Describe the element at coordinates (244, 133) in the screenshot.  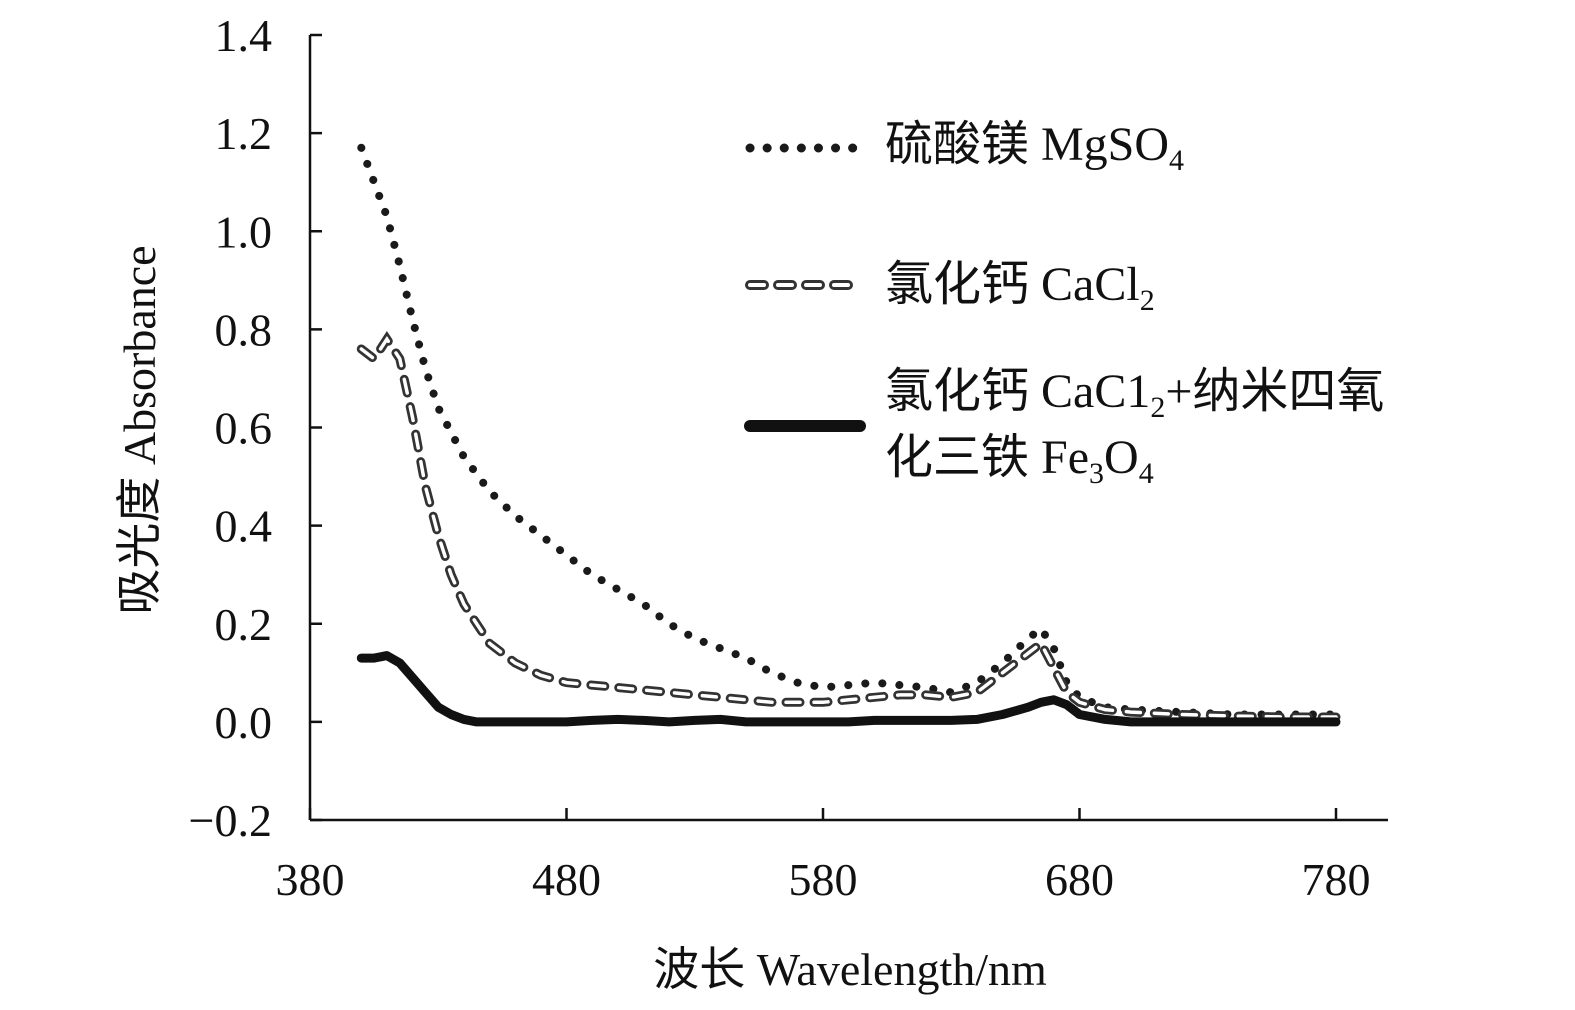
I see `y-tick-label: 1.2` at that location.